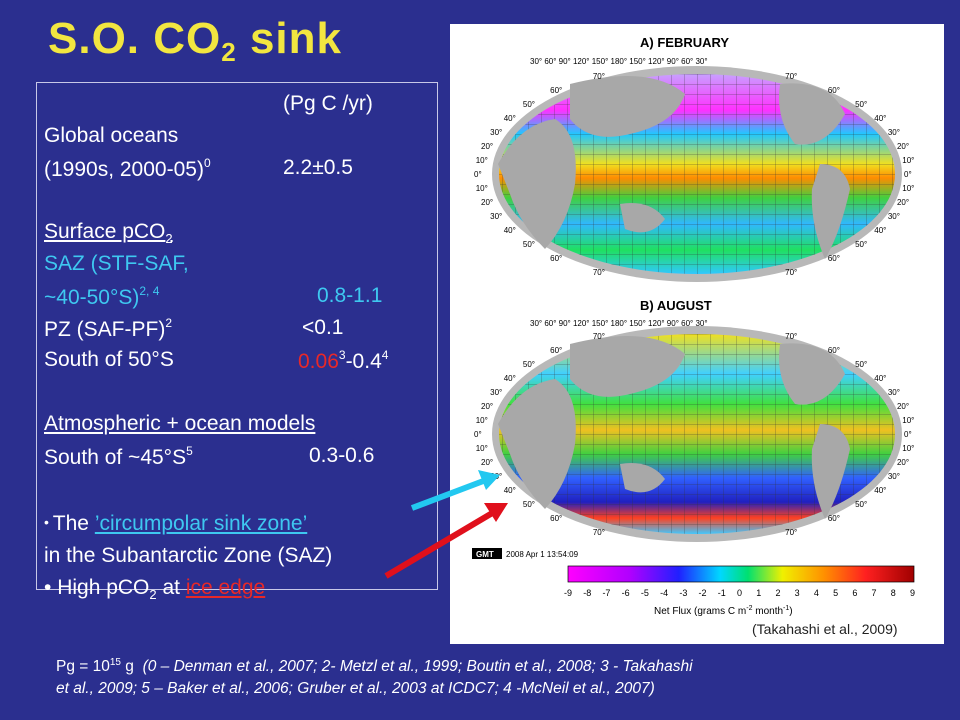  I want to click on gmt-logo, so click(487, 553).